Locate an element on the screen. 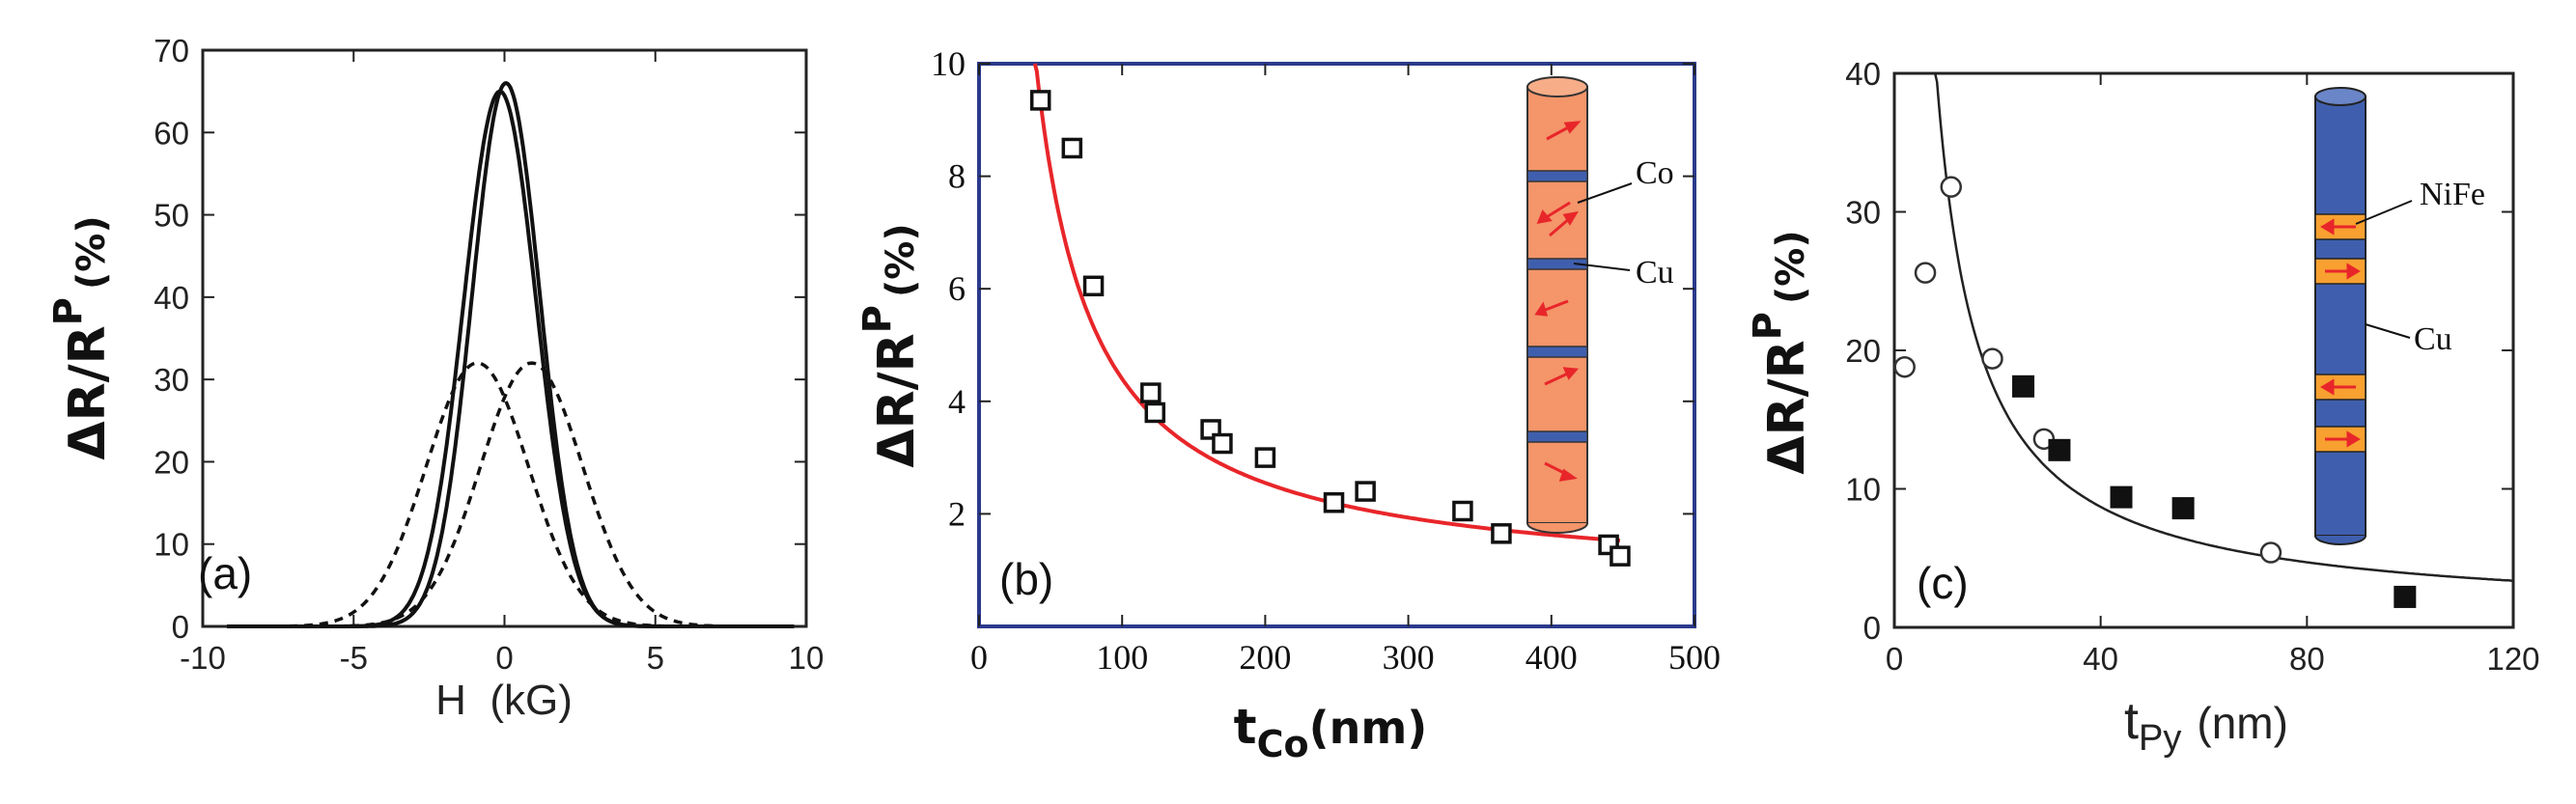 This screenshot has height=804, width=2576. panel-c-x-tick-label: 40 is located at coordinates (2101, 659).